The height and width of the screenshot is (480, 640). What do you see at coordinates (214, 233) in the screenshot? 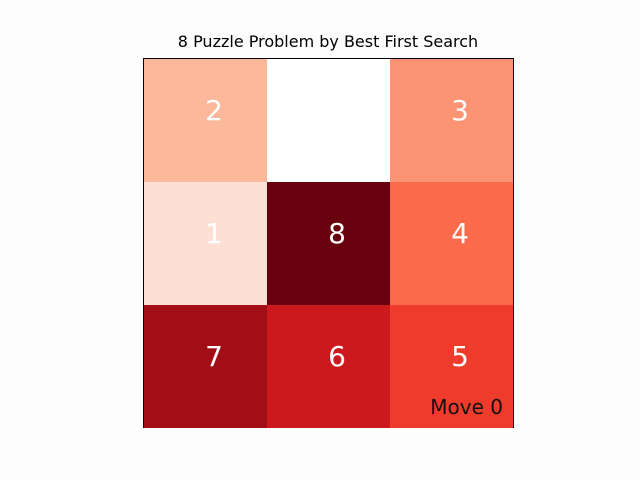
I see `tile-number: 1` at bounding box center [214, 233].